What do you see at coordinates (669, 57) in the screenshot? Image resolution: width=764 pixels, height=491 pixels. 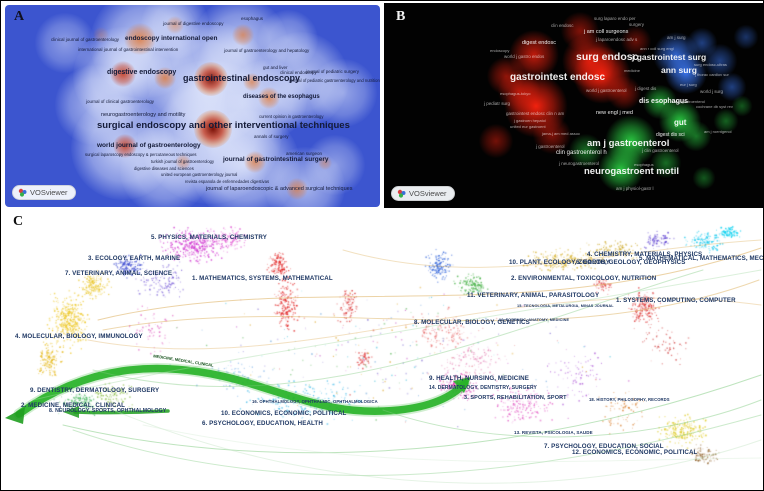 I see `journal-label: j gastrointest surg` at bounding box center [669, 57].